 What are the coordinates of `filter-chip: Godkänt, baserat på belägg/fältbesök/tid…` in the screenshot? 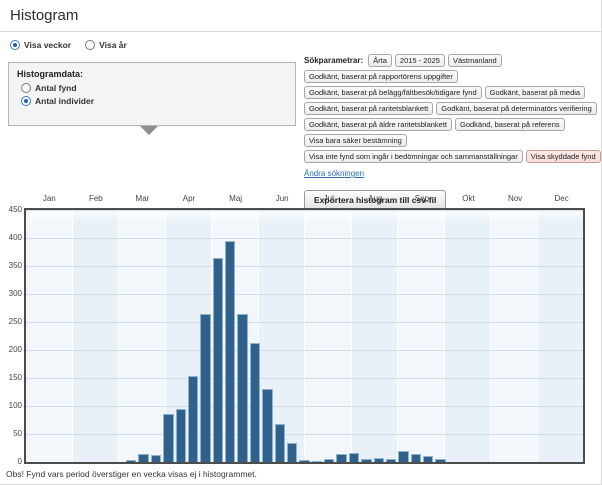 It's located at (393, 92).